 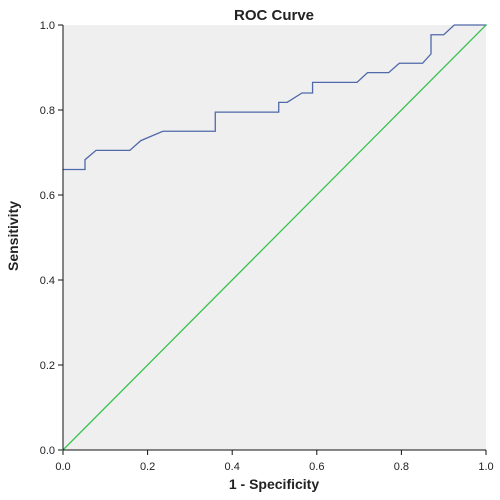 What do you see at coordinates (47, 26) in the screenshot?
I see `y-tick-label-5: 1.0` at bounding box center [47, 26].